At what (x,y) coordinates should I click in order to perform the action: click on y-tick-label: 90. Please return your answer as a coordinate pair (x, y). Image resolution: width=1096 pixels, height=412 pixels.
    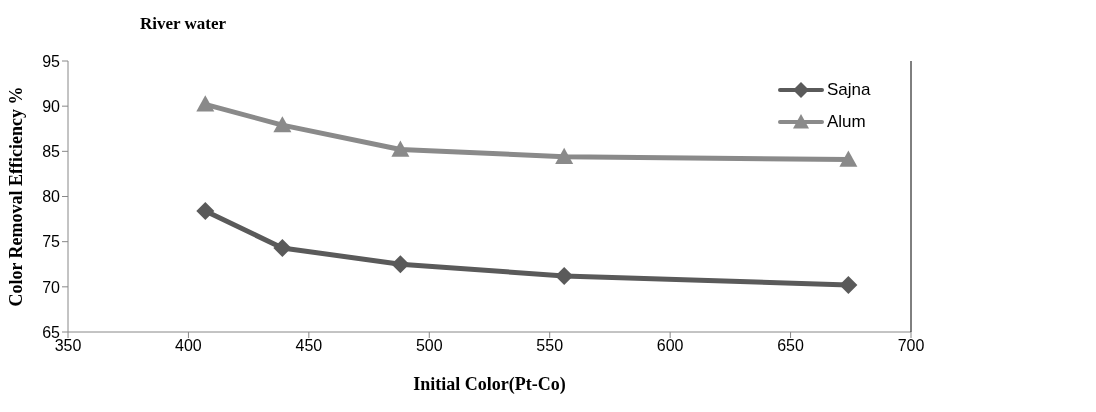
    Looking at the image, I should click on (51, 106).